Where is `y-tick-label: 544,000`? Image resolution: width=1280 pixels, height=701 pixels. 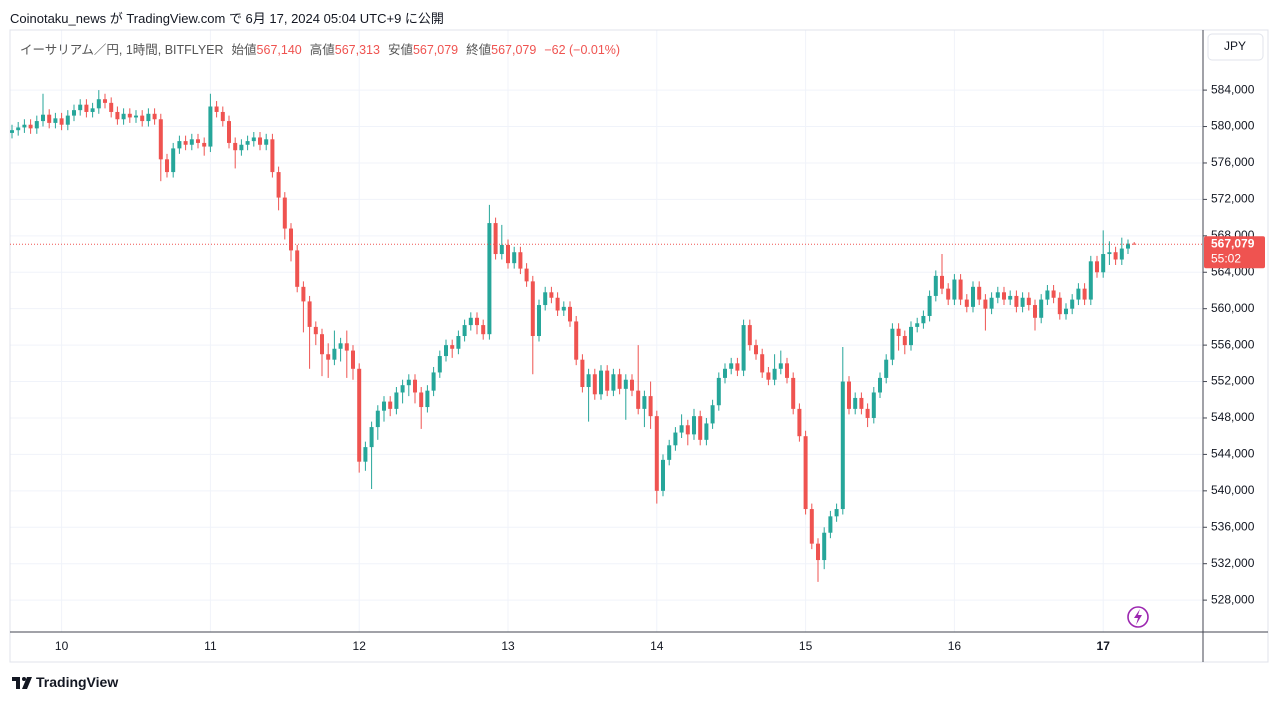
y-tick-label: 544,000 is located at coordinates (1233, 454).